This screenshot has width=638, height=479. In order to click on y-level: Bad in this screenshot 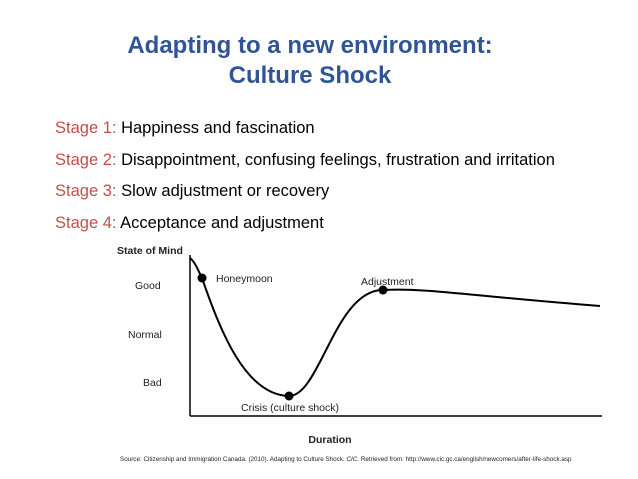, I will do `click(152, 383)`.